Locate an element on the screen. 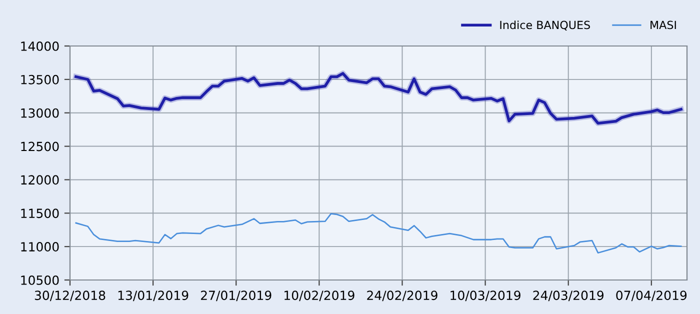 The height and width of the screenshot is (314, 700). y-tick-label: 10500 is located at coordinates (40, 280).